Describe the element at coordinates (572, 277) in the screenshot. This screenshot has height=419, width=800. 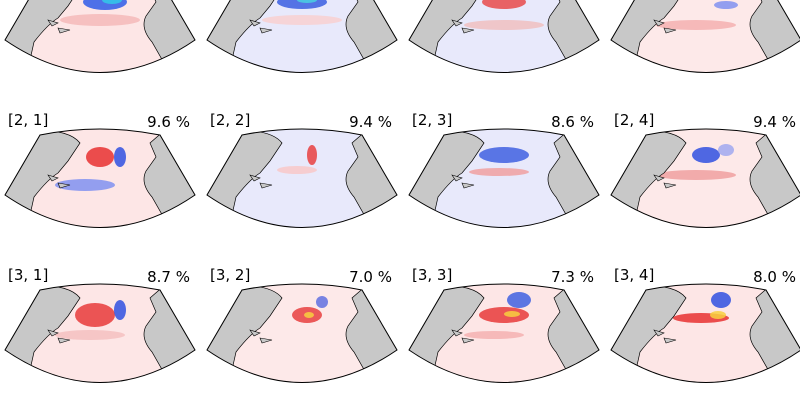
I see `panel-percent: 7.3 %` at that location.